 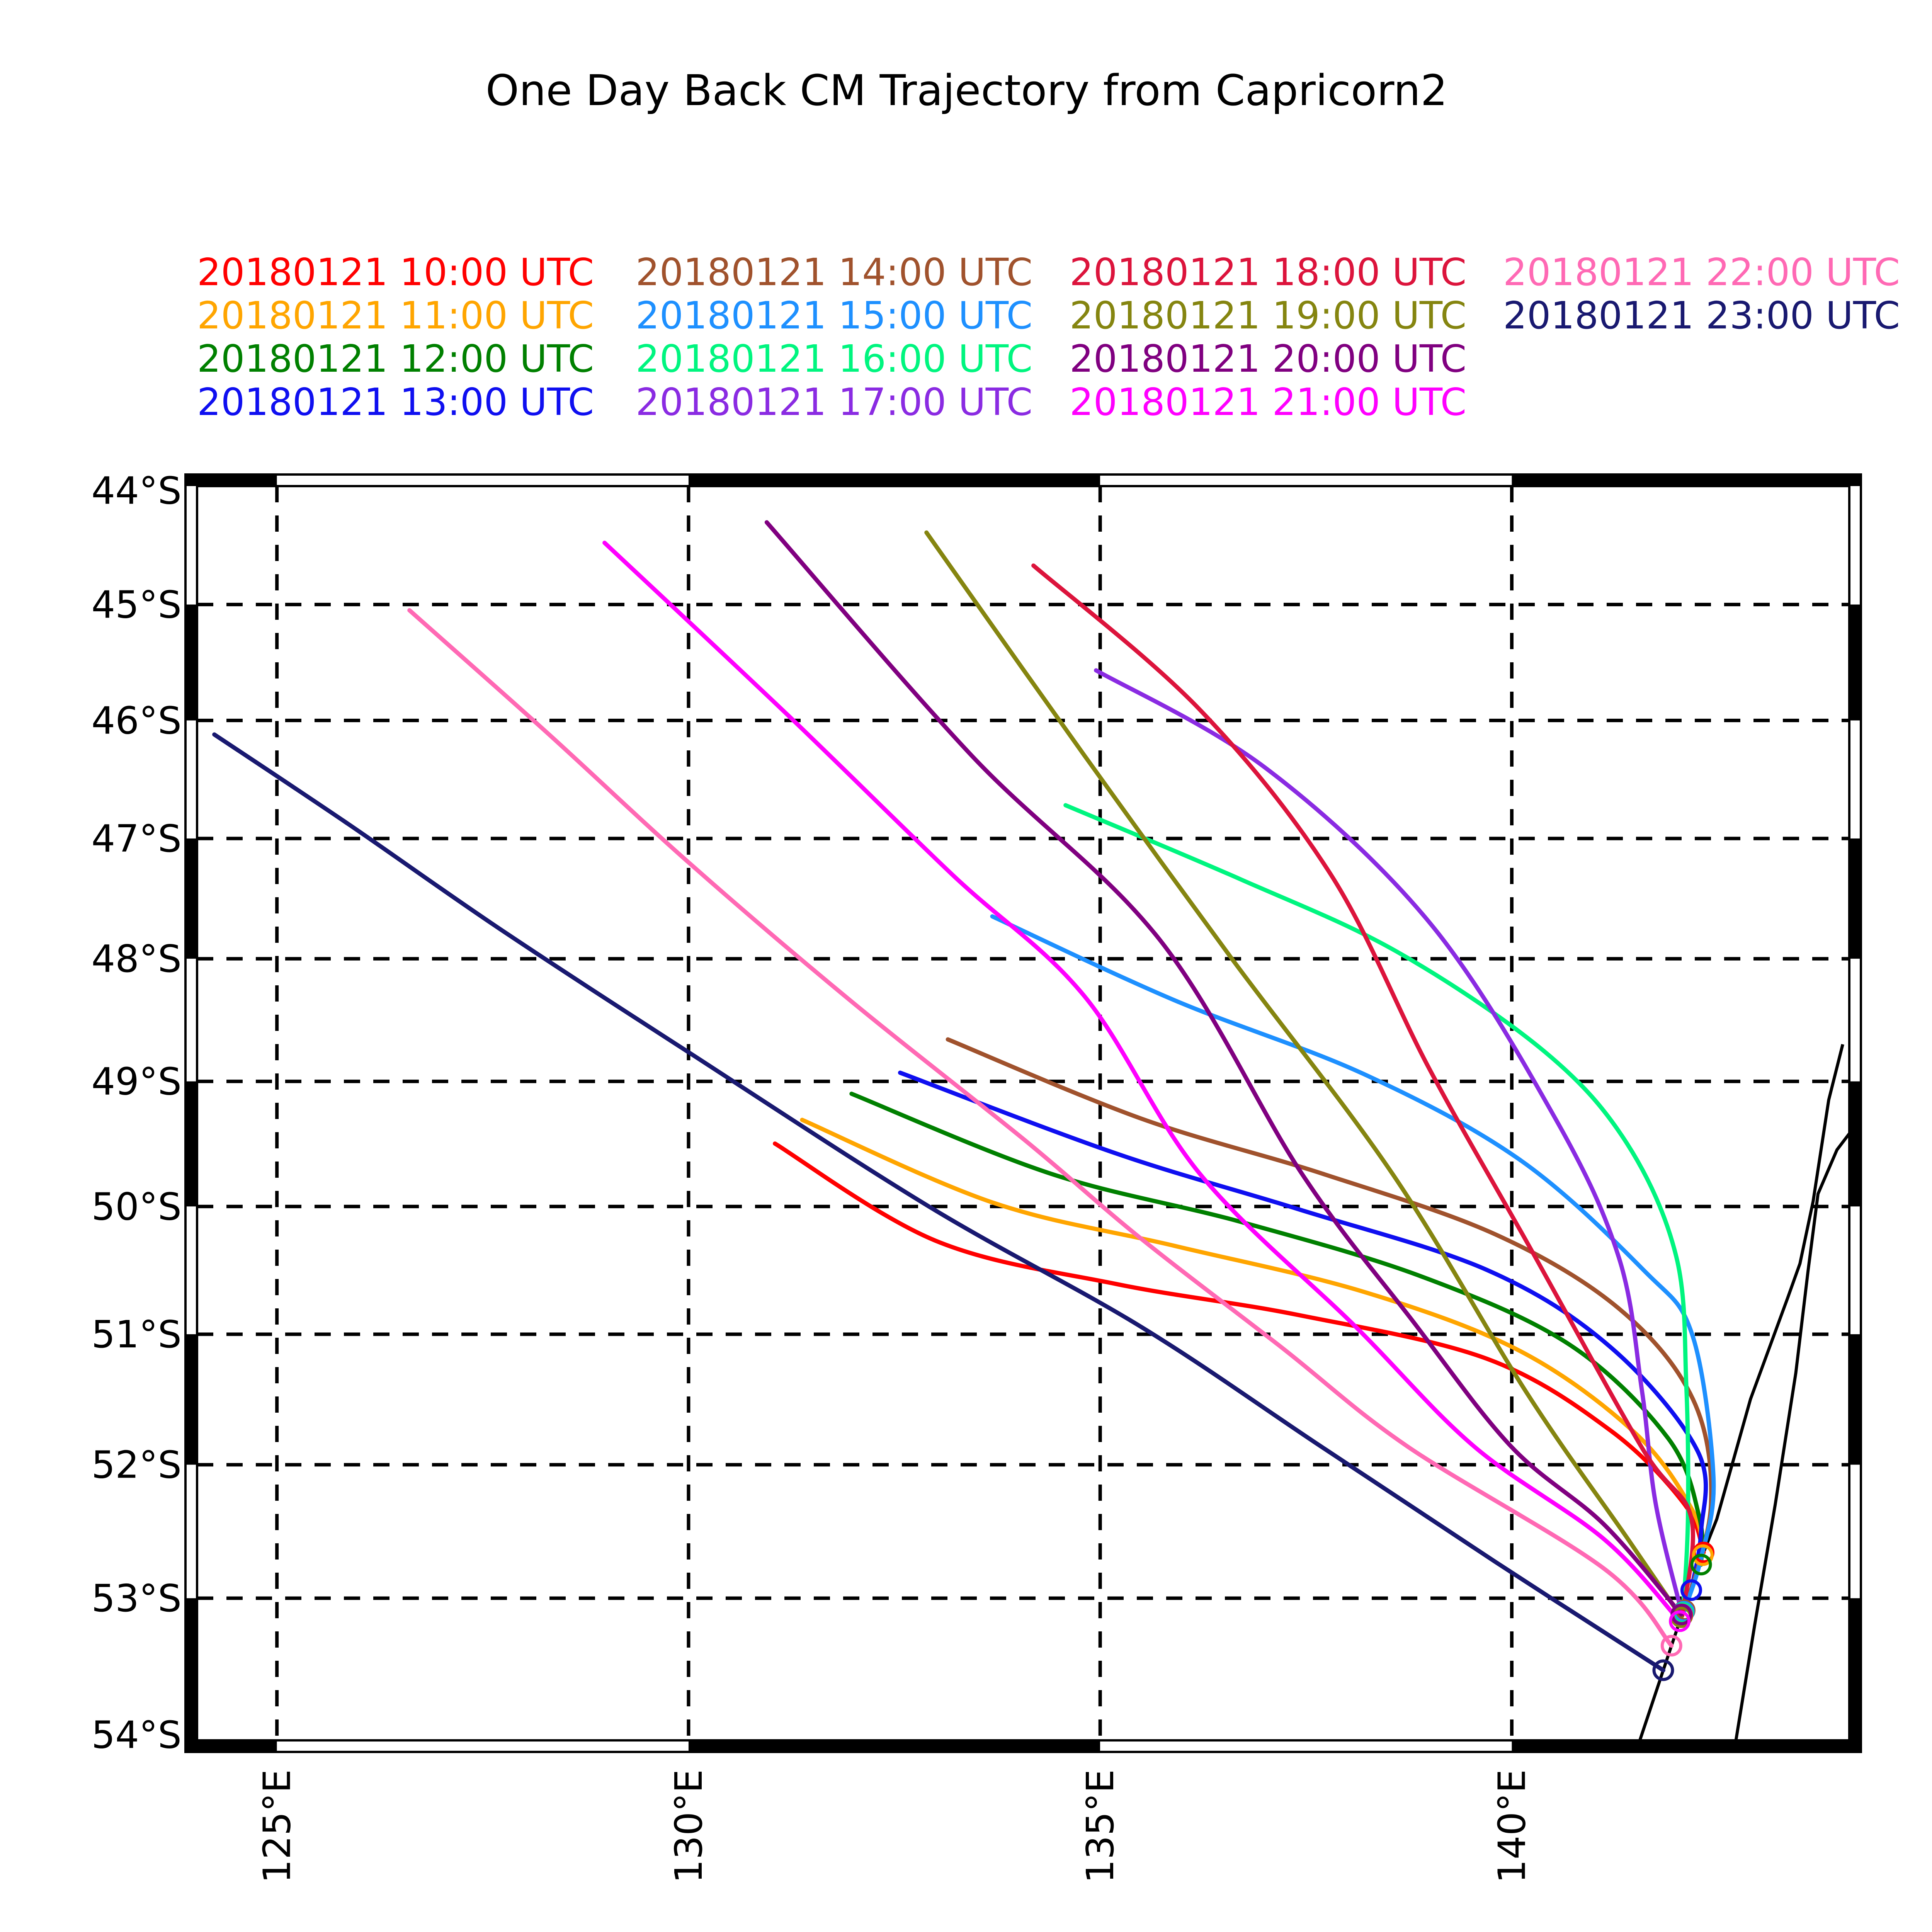 What do you see at coordinates (835, 316) in the screenshot?
I see `legend-item: 20180121 15:00 UTC` at bounding box center [835, 316].